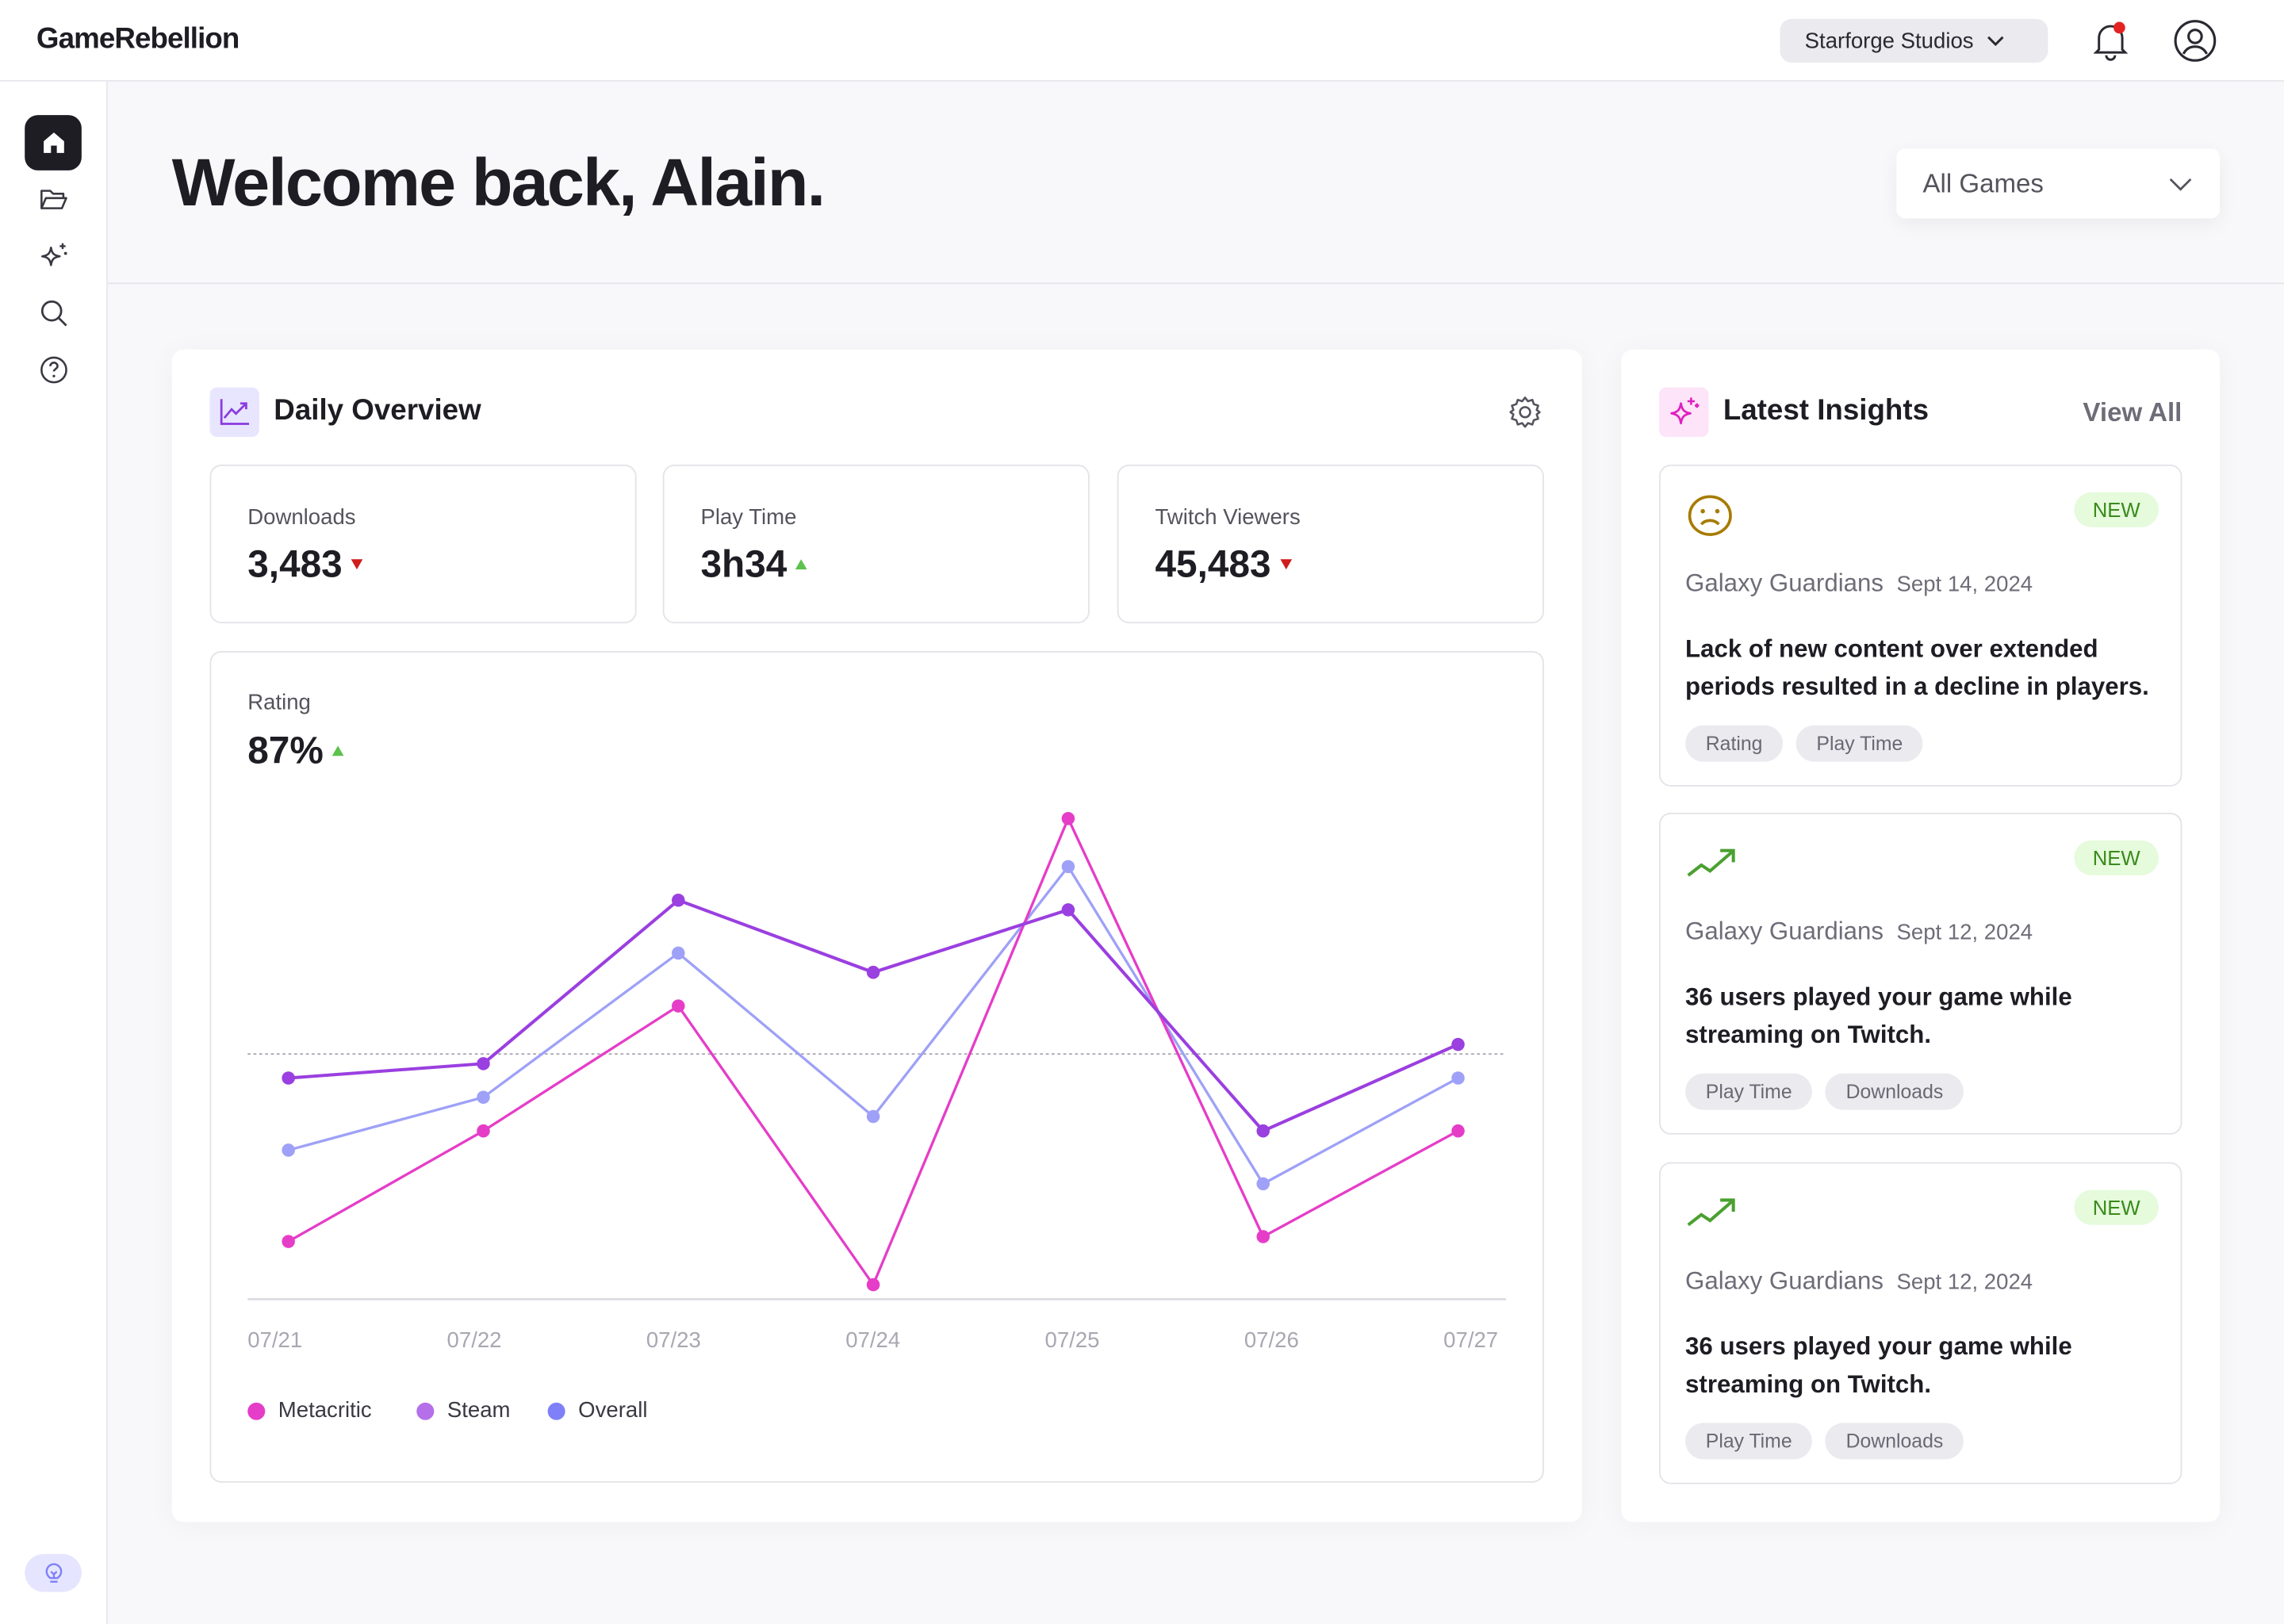 The width and height of the screenshot is (2284, 1624). What do you see at coordinates (377, 410) in the screenshot?
I see `card-title: Daily Overview` at bounding box center [377, 410].